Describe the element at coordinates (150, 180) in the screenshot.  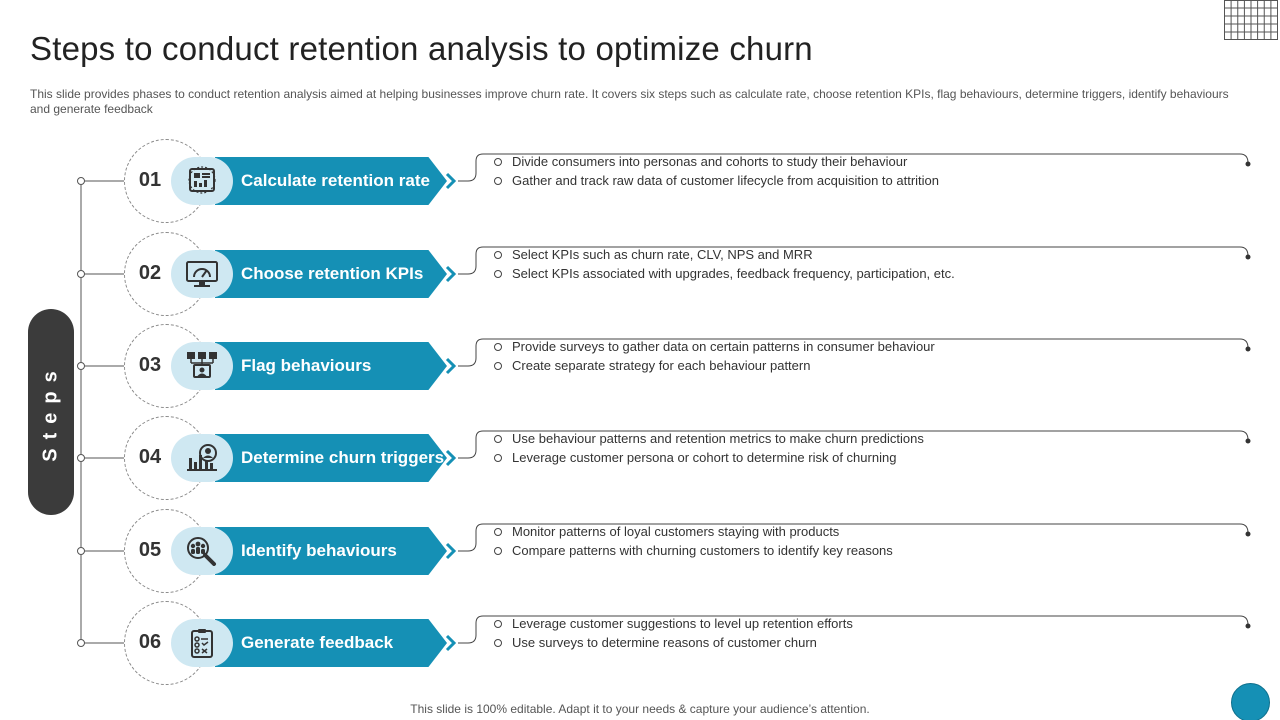
I see `step-number: 01` at that location.